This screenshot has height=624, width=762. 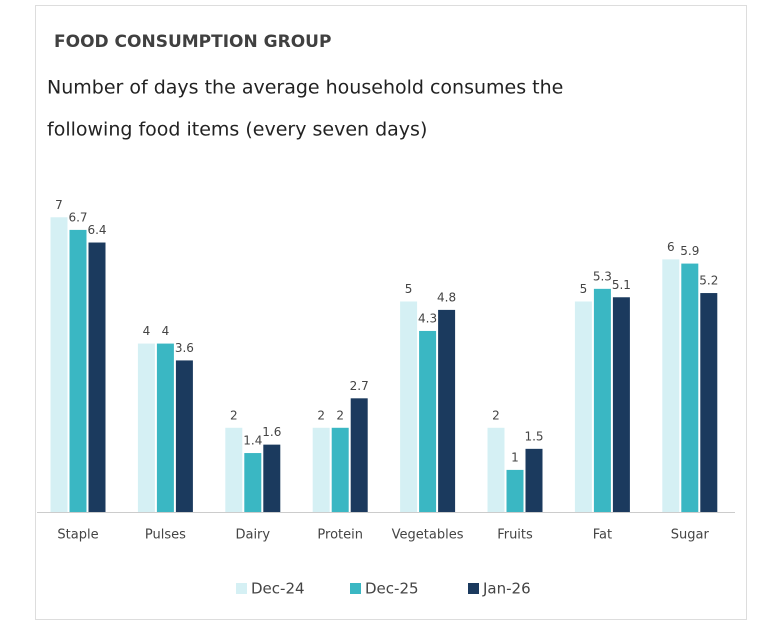 What do you see at coordinates (428, 535) in the screenshot?
I see `x-tick-label: Vegetables` at bounding box center [428, 535].